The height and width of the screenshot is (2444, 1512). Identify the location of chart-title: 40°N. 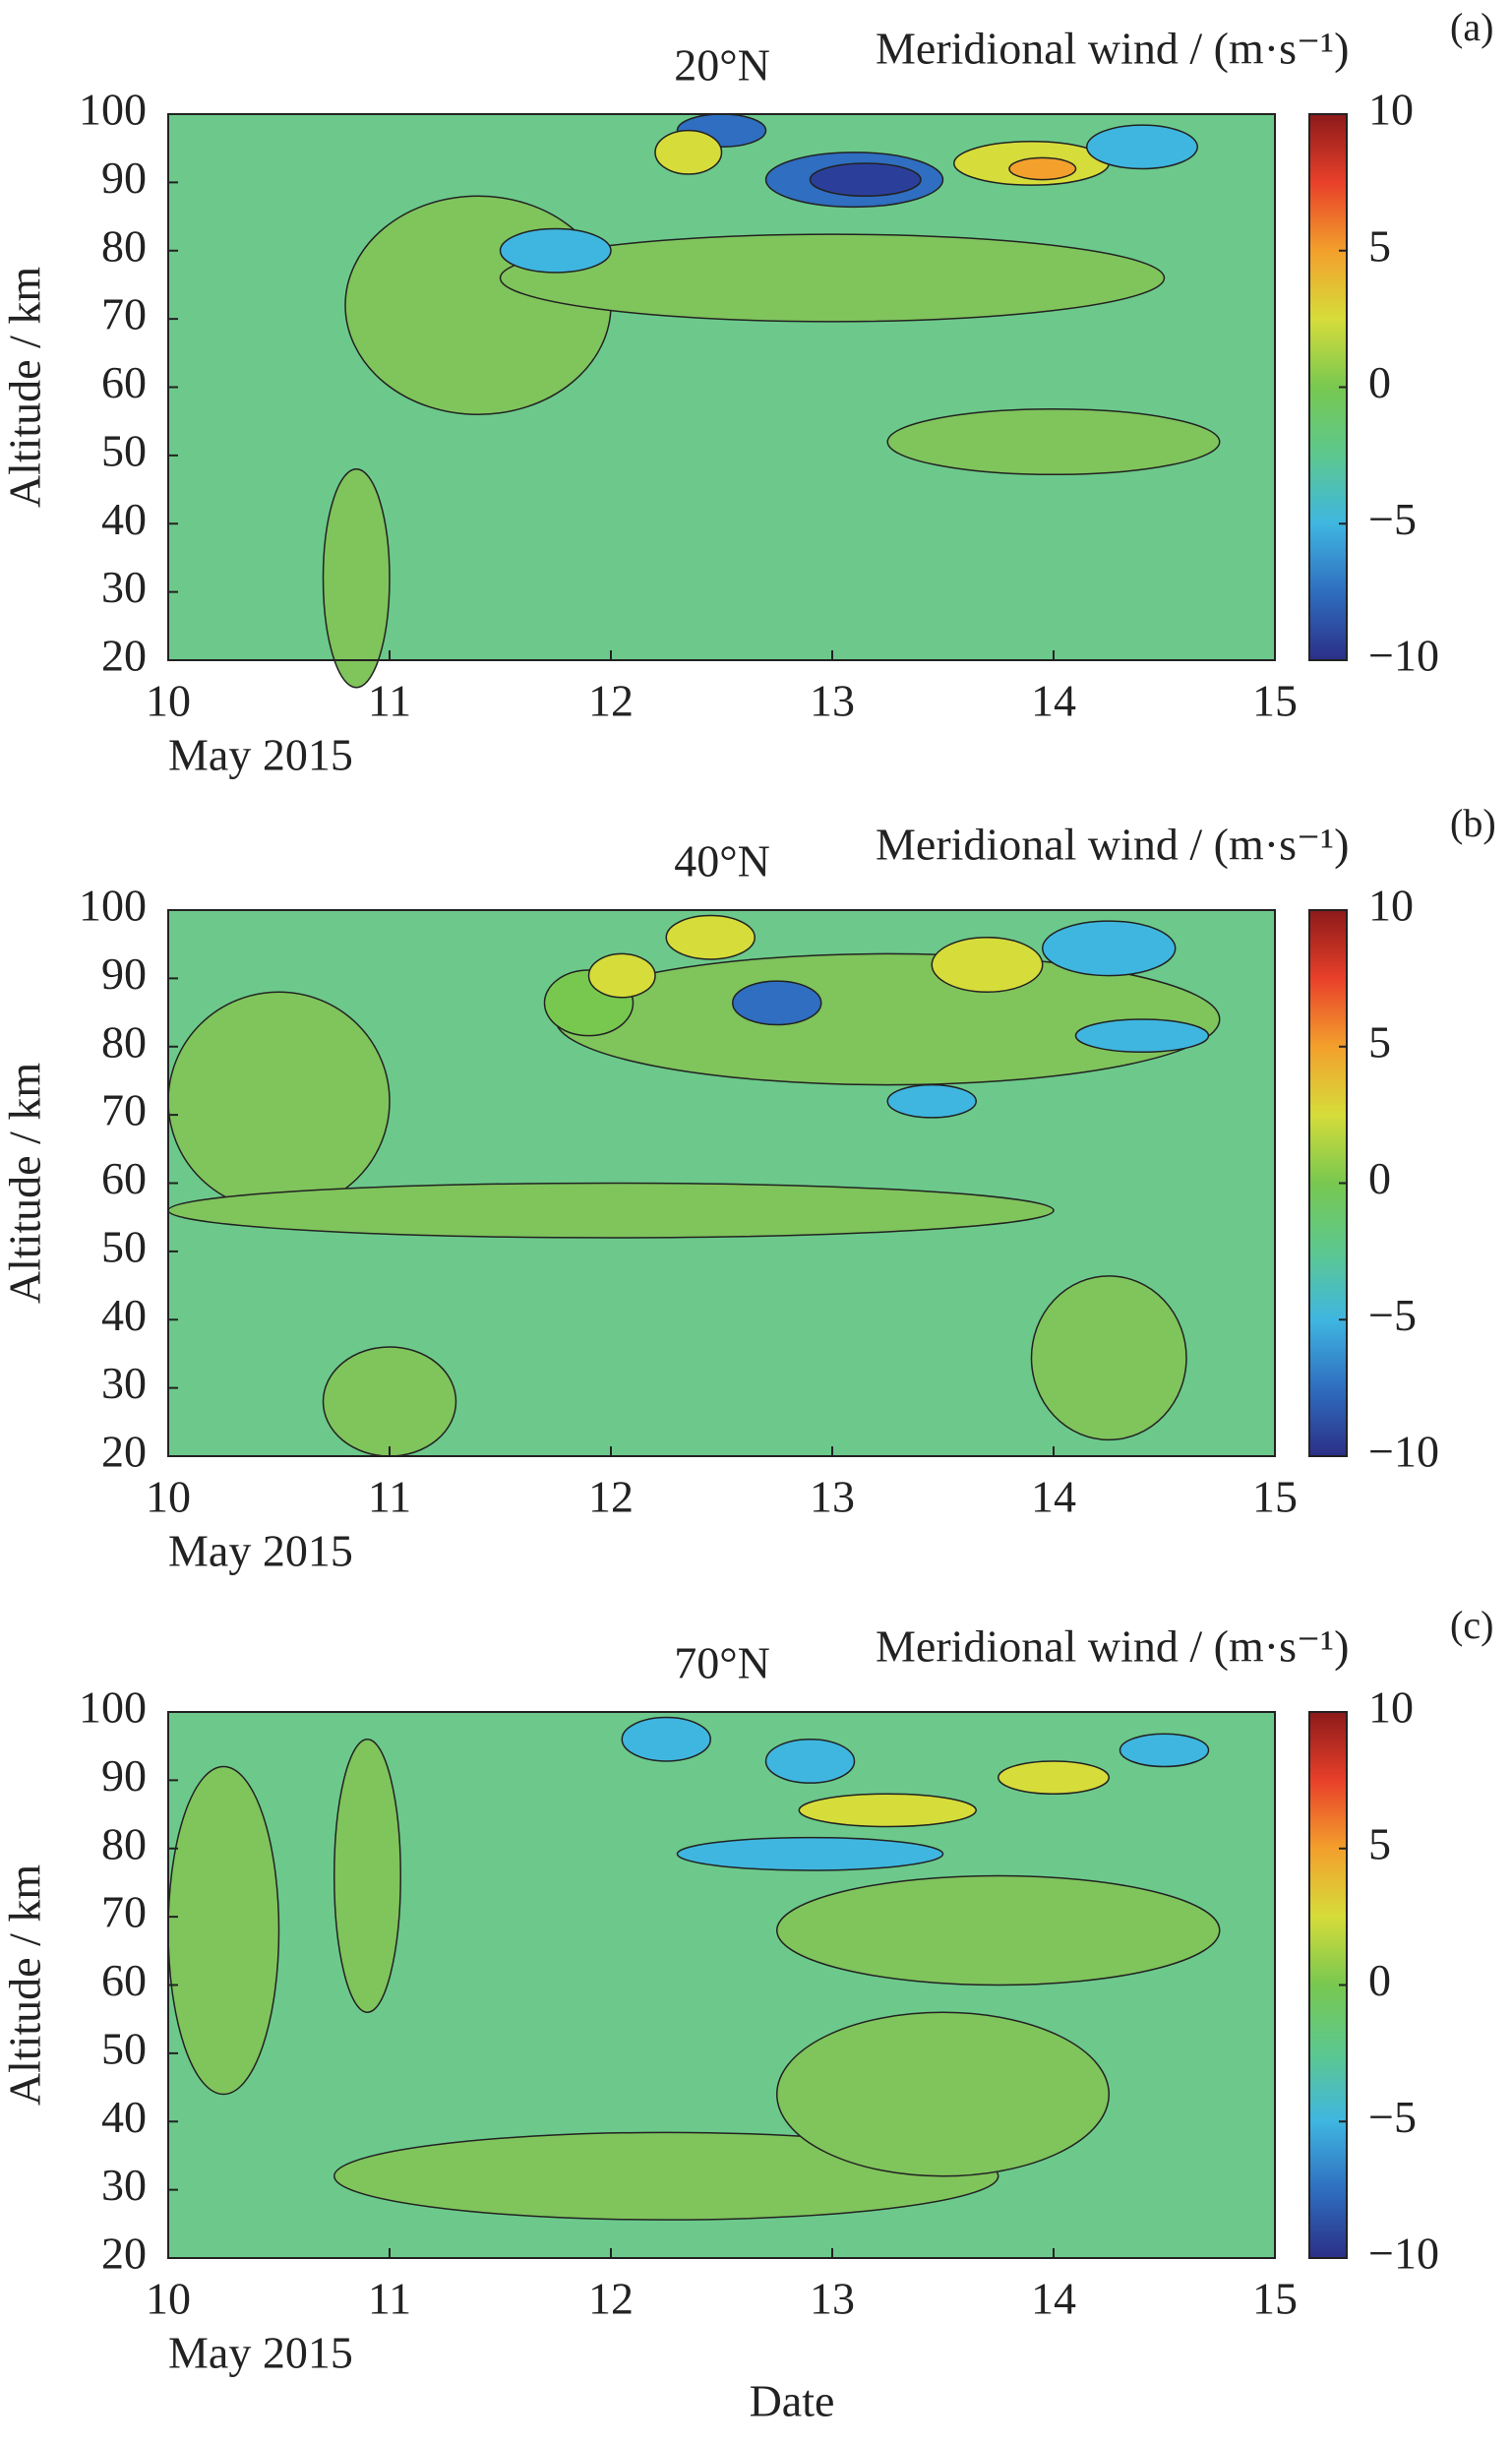
(722, 861).